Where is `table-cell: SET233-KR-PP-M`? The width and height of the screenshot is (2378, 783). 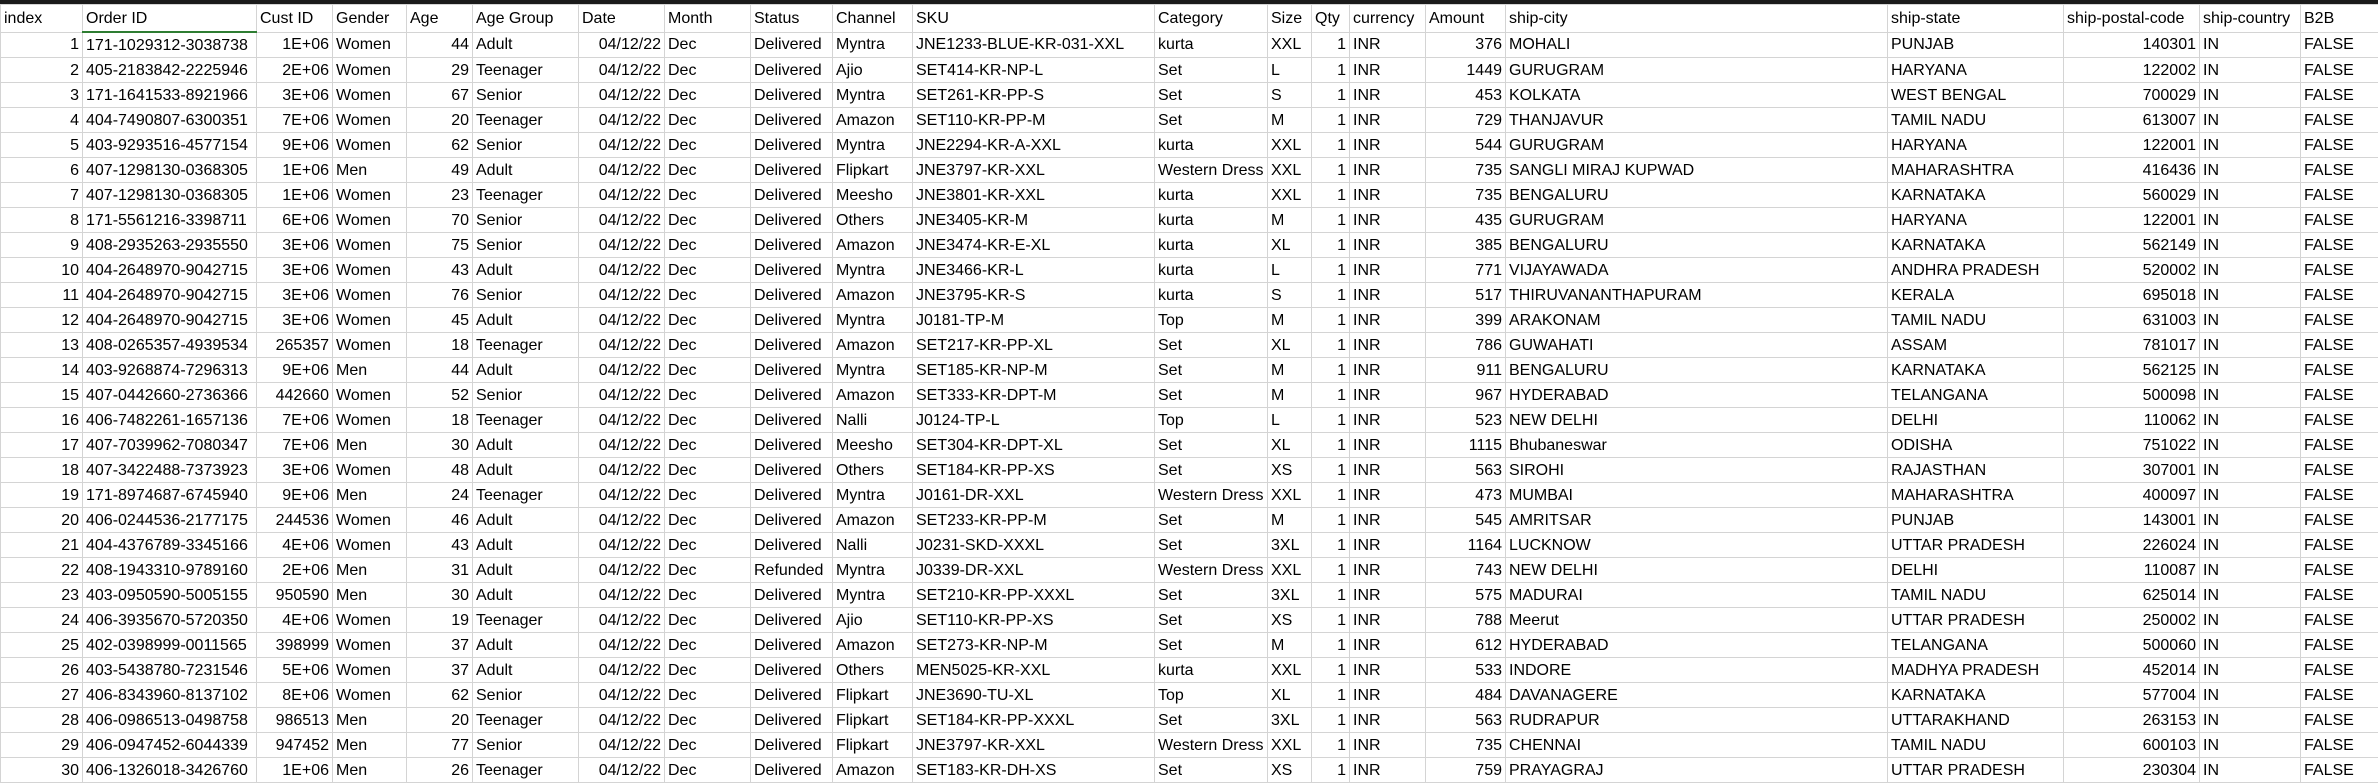
table-cell: SET233-KR-PP-M is located at coordinates (1034, 520).